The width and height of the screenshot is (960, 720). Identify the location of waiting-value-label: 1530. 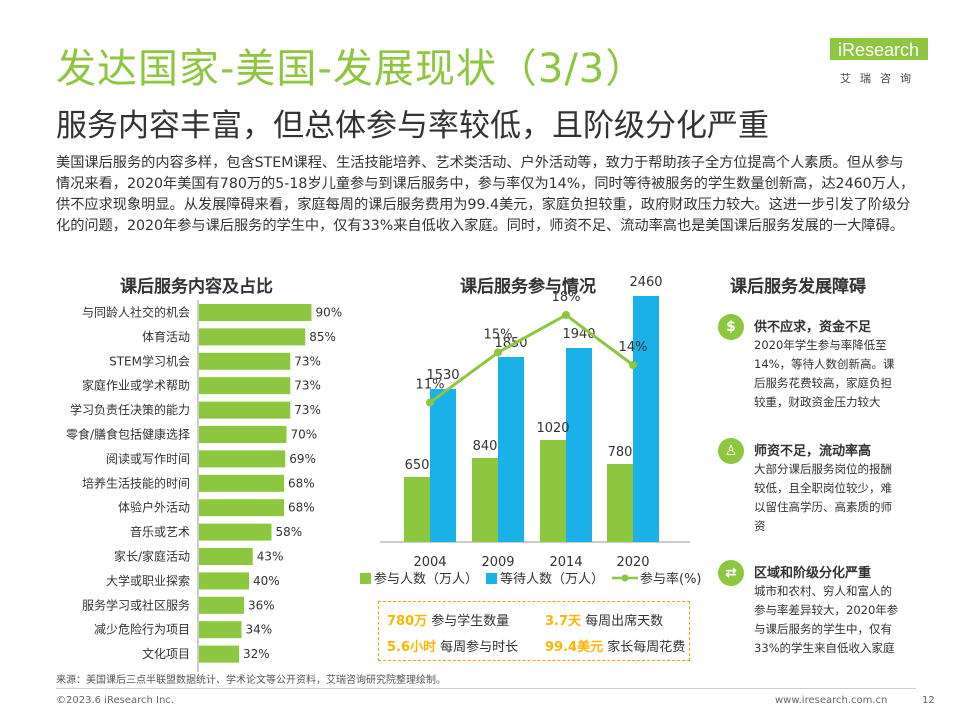
(442, 375).